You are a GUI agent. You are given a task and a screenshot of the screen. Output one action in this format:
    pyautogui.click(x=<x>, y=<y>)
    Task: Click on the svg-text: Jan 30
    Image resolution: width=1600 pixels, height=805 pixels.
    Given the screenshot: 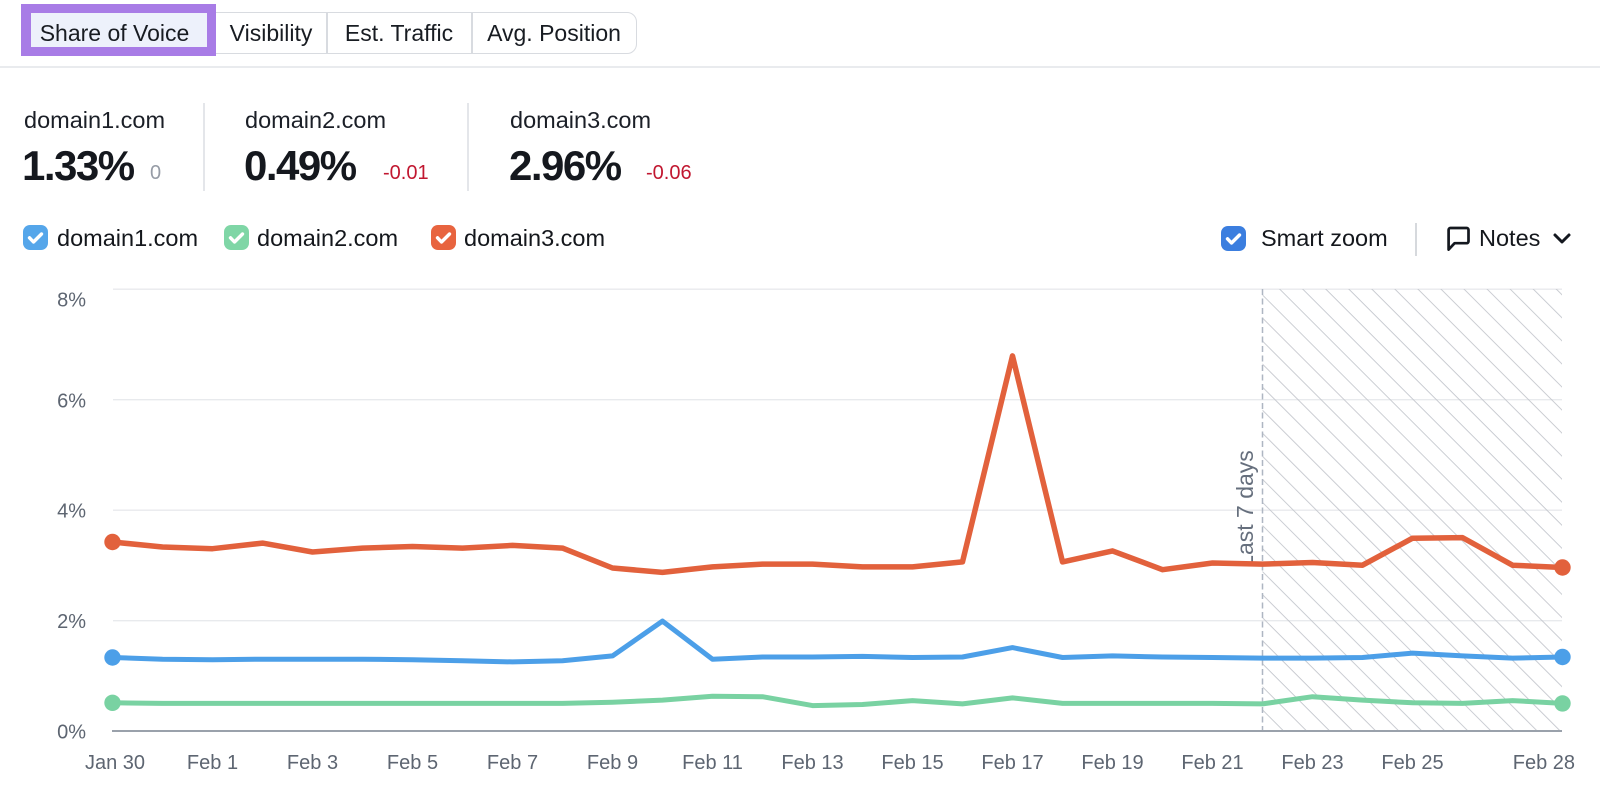 What is the action you would take?
    pyautogui.click(x=115, y=763)
    